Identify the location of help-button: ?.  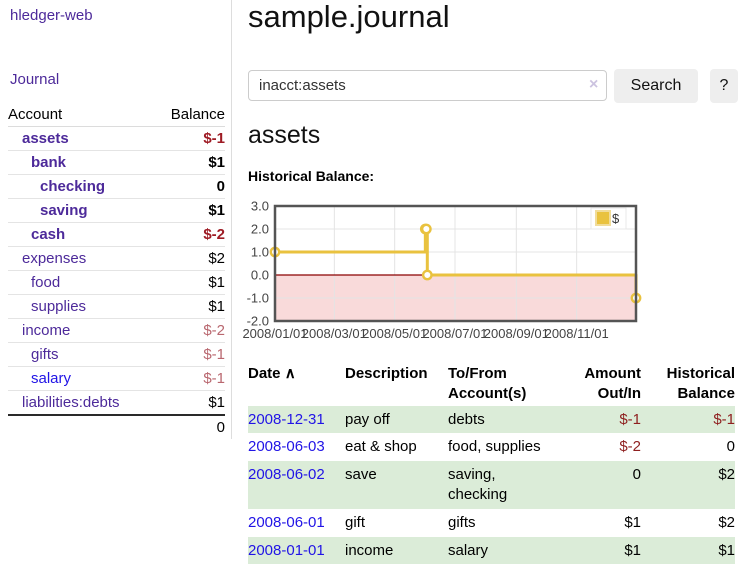
(724, 86).